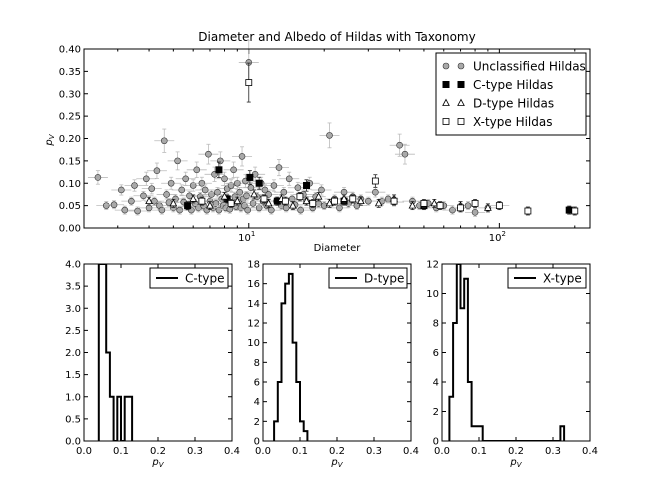 Image resolution: width=654 pixels, height=491 pixels. Describe the element at coordinates (70, 229) in the screenshot. I see `y-tick-label: 0.00` at that location.